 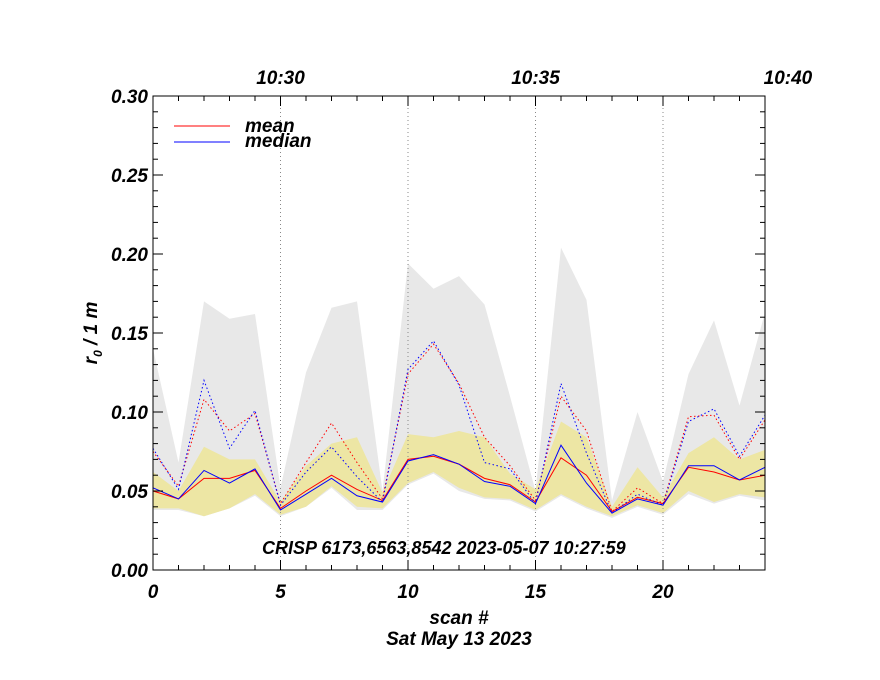 I want to click on y-tick-label: 0.05, so click(x=129, y=492).